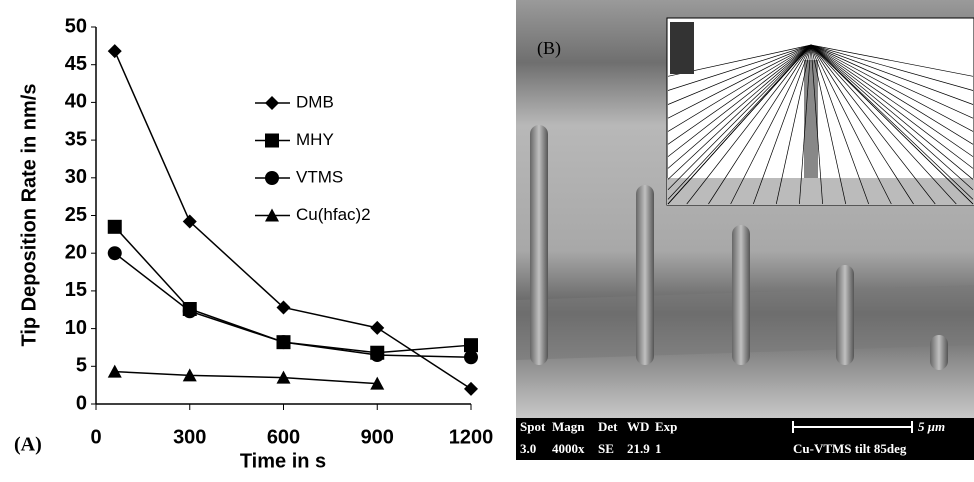 Image resolution: width=974 pixels, height=482 pixels. I want to click on info-value: SE, so click(606, 448).